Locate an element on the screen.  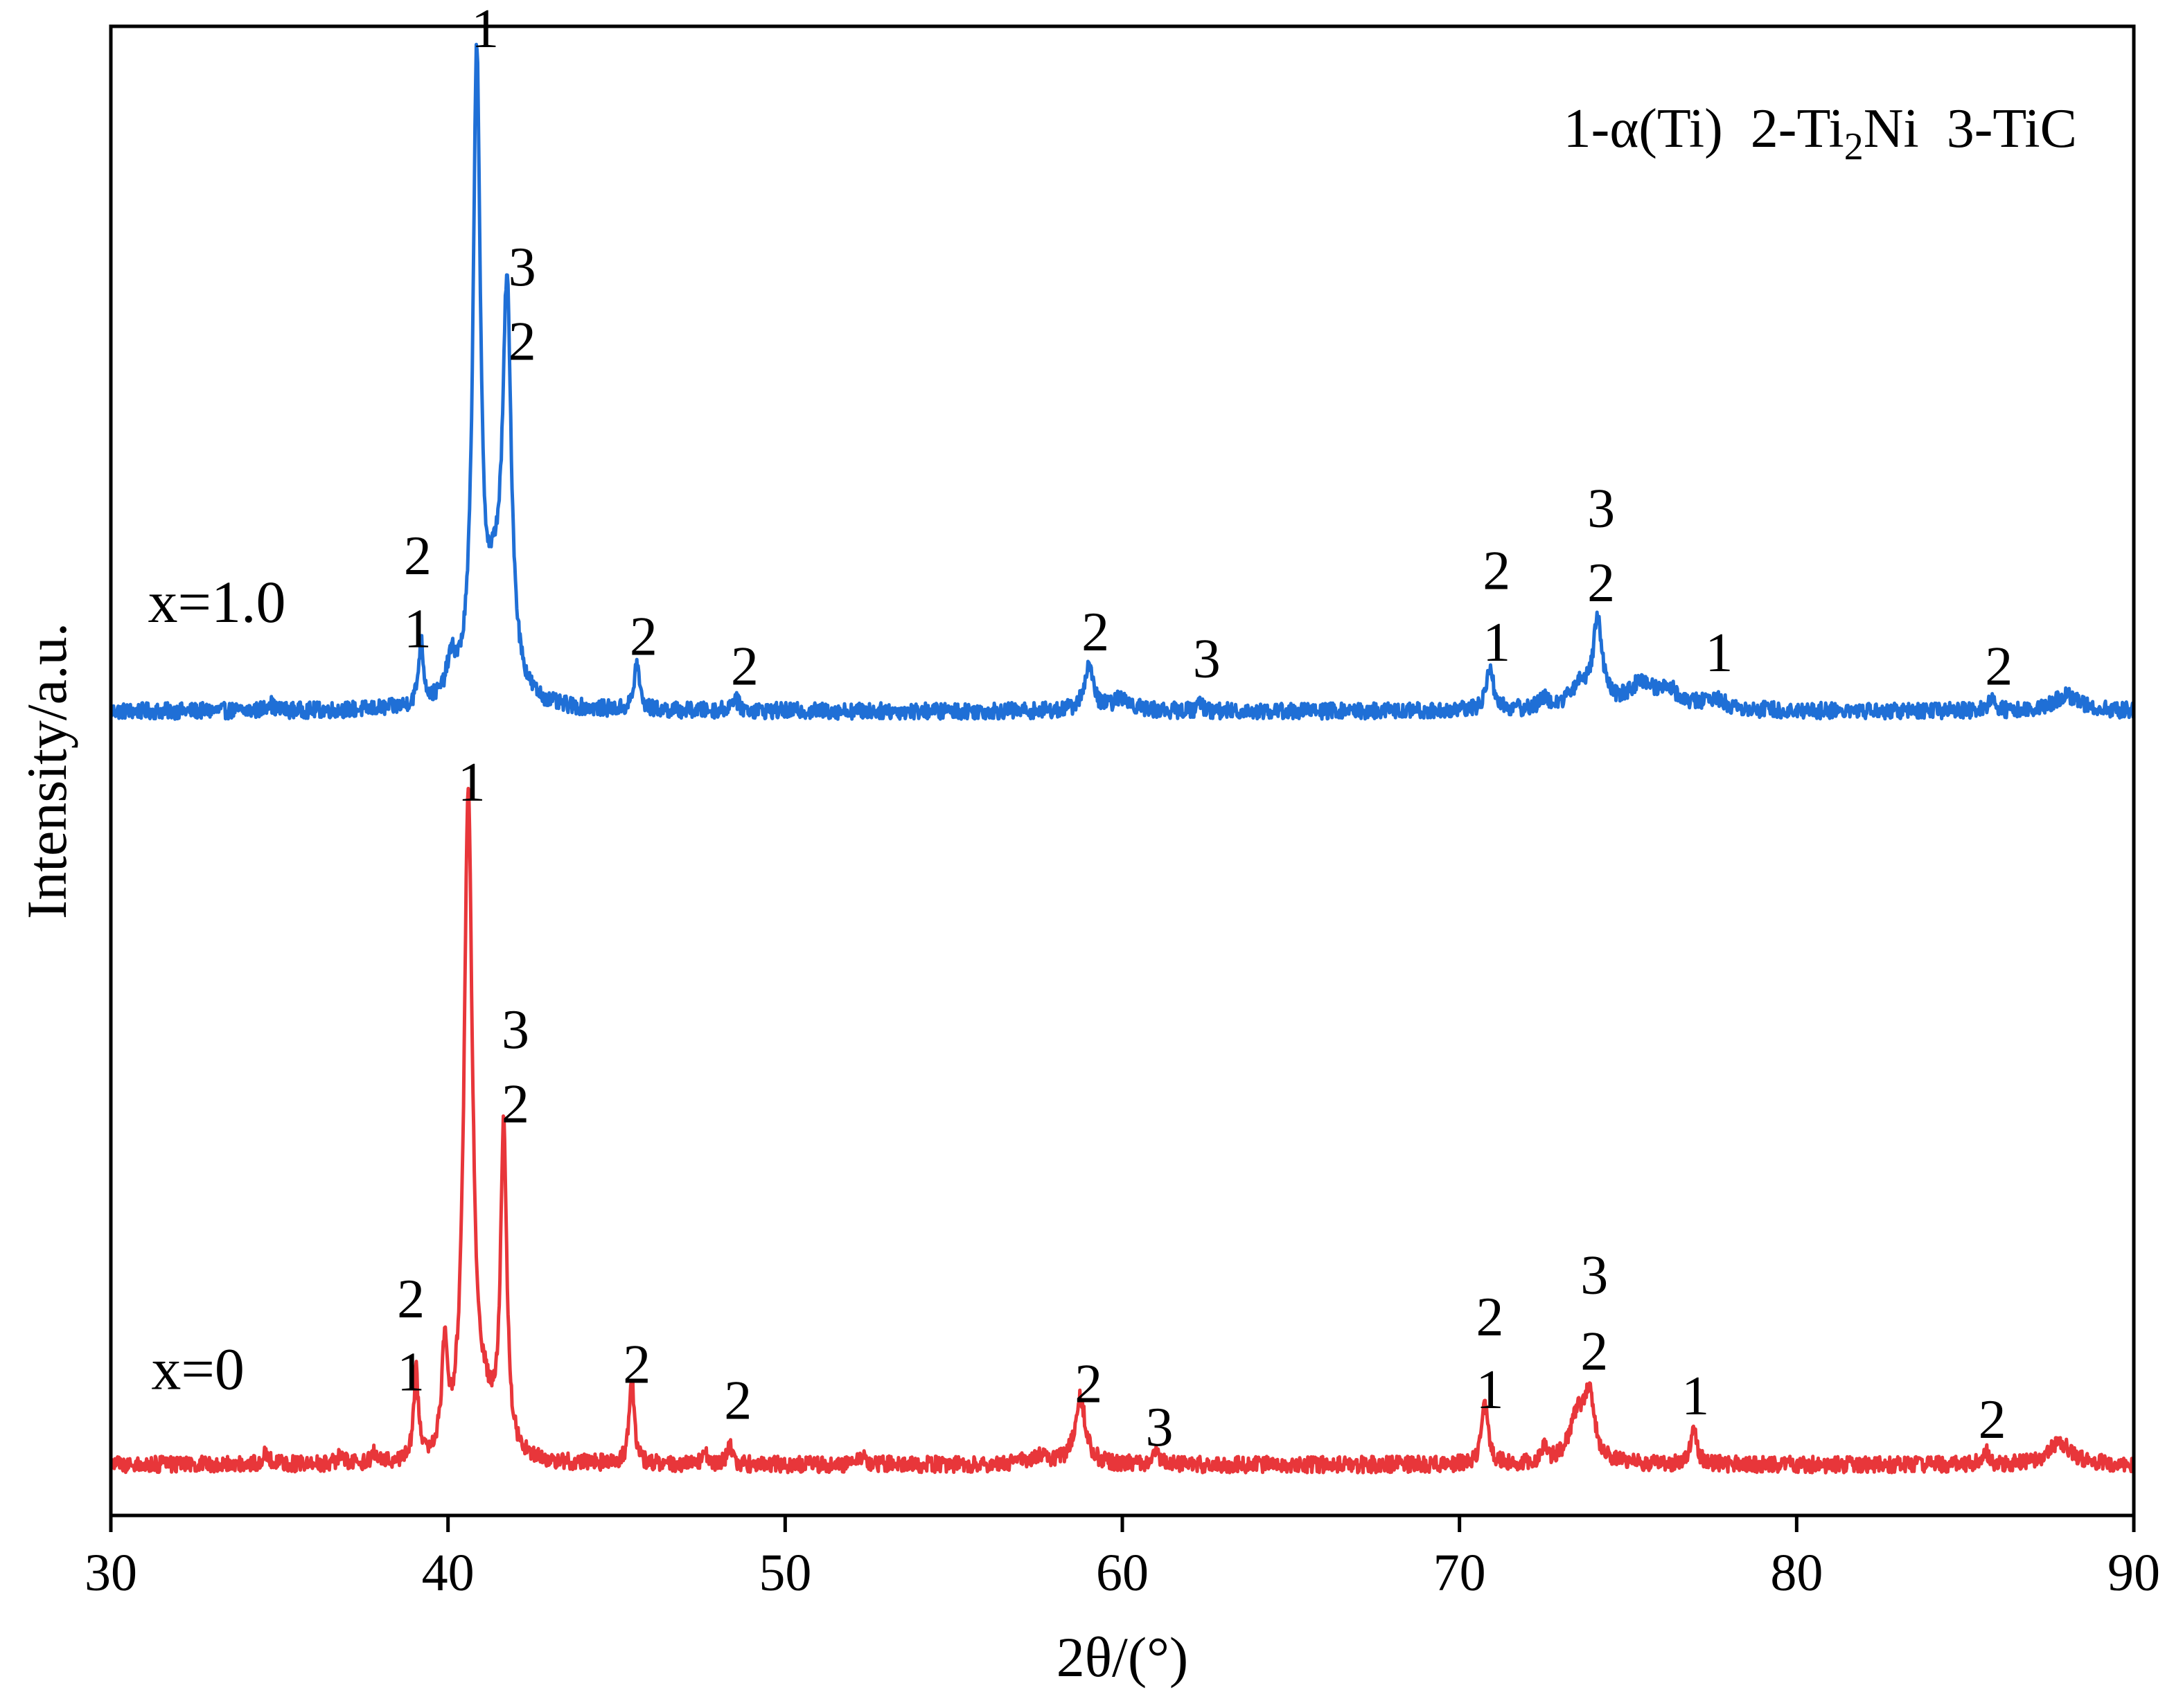
x-axis-ticks: 30 40 50 60 70 80 90 is located at coordinates (1122, 1558).